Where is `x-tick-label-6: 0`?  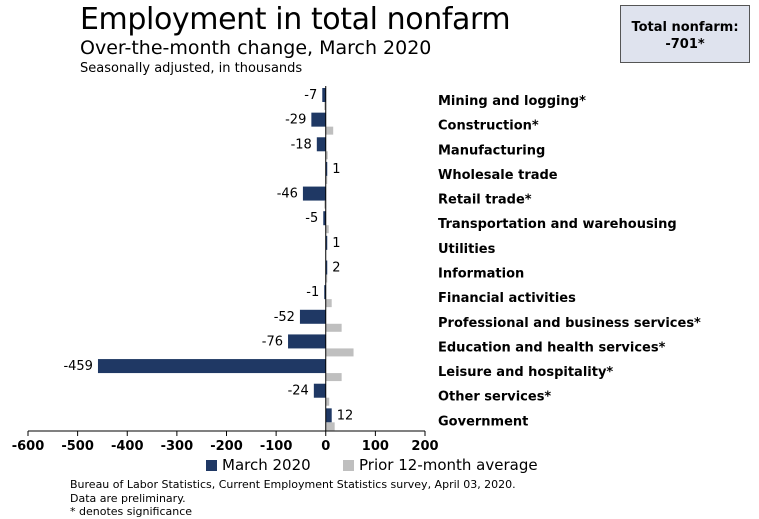
x-tick-label-6: 0 is located at coordinates (325, 446).